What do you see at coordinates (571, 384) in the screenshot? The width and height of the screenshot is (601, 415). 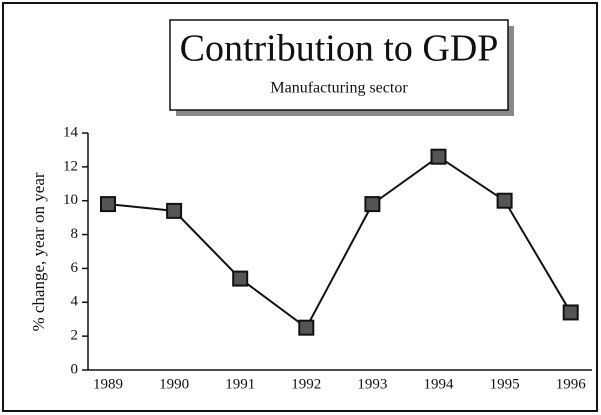 I see `x-tick-label: 1996` at bounding box center [571, 384].